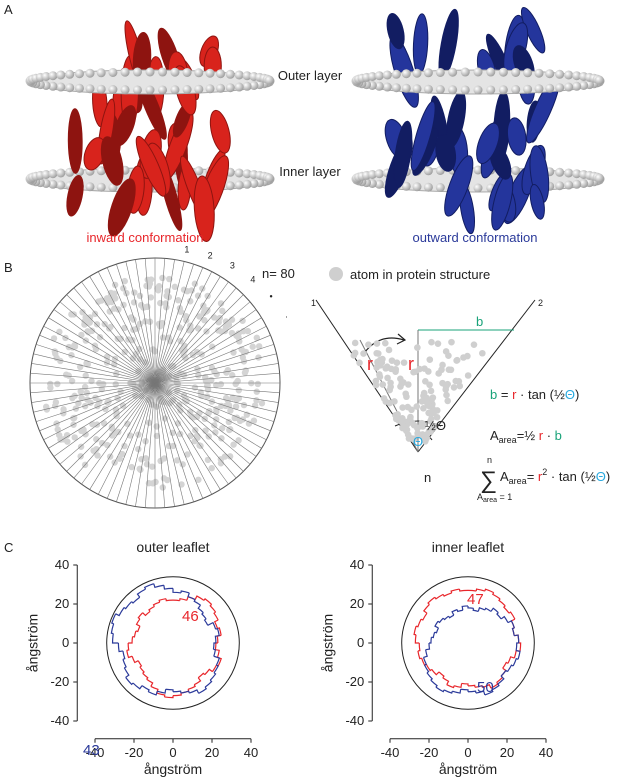 The height and width of the screenshot is (779, 617). What do you see at coordinates (504, 497) in the screenshot?
I see `eq-part: = 1` at bounding box center [504, 497].